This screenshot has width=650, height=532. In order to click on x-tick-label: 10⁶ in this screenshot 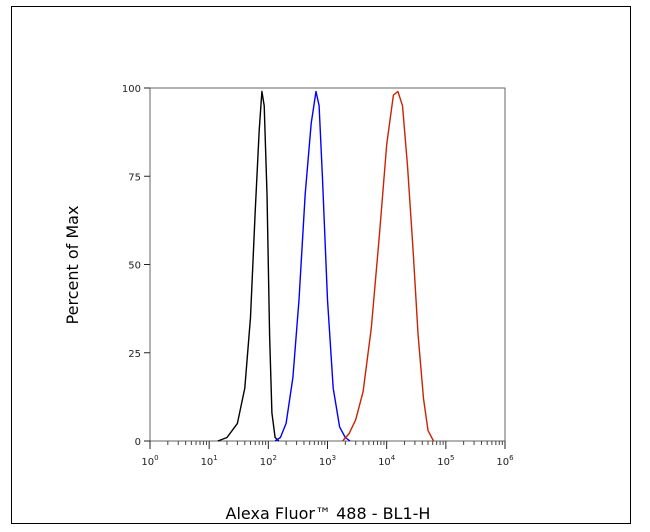, I will do `click(505, 461)`.